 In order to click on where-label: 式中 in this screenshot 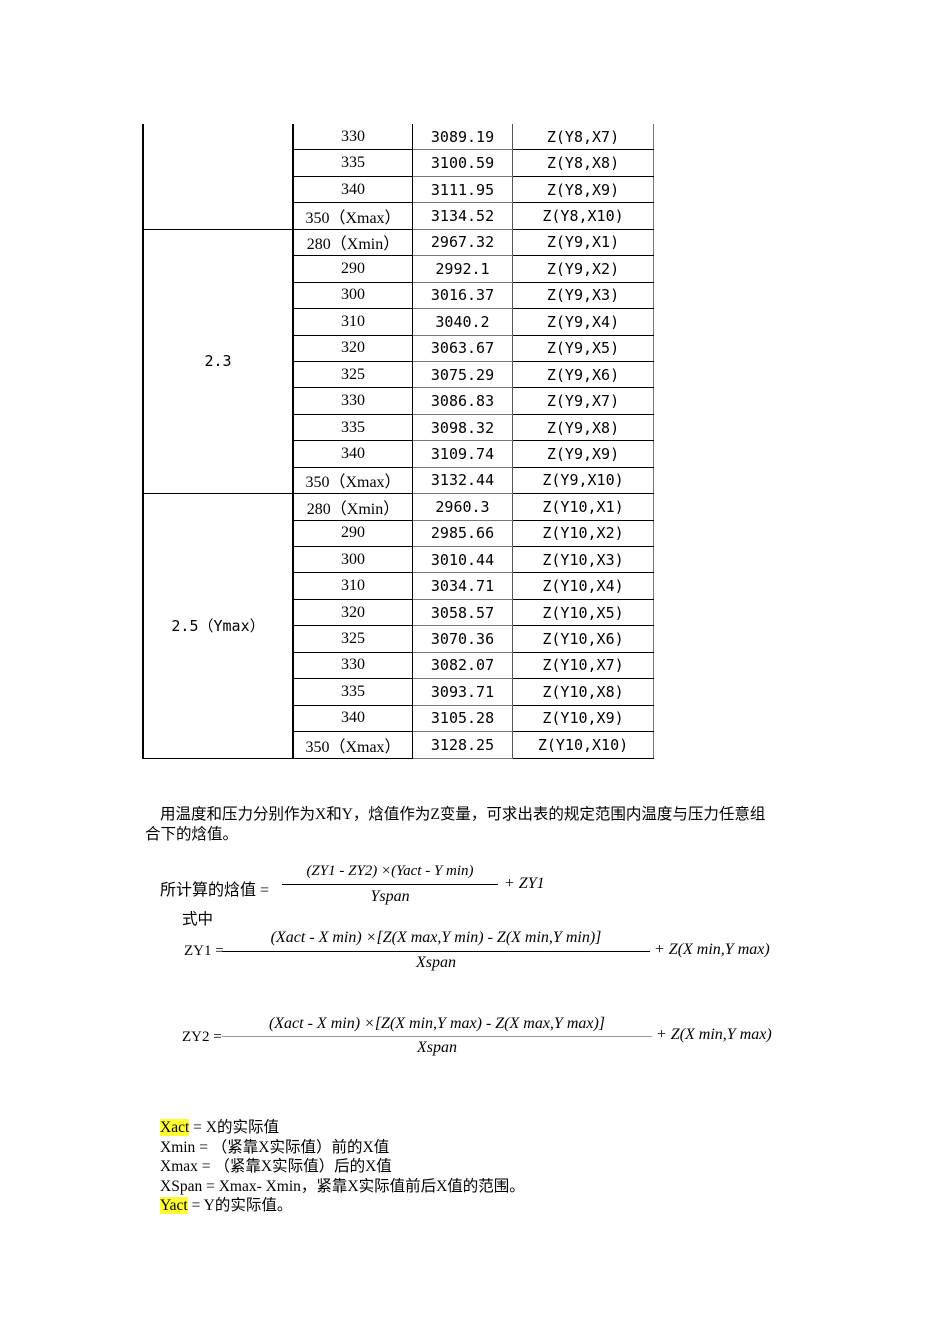, I will do `click(198, 919)`.